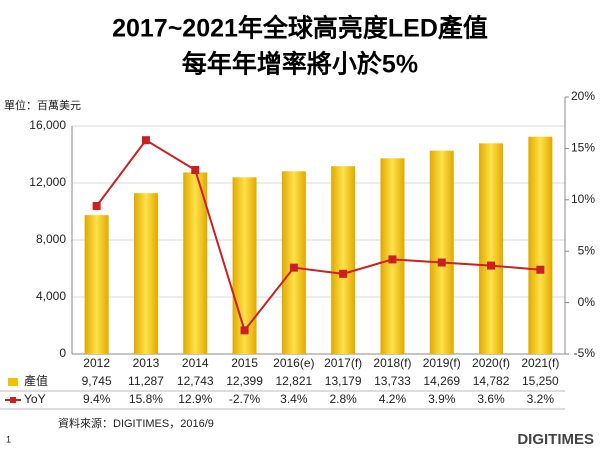 The height and width of the screenshot is (450, 600). I want to click on y2-tick-label: -5%, so click(585, 353).